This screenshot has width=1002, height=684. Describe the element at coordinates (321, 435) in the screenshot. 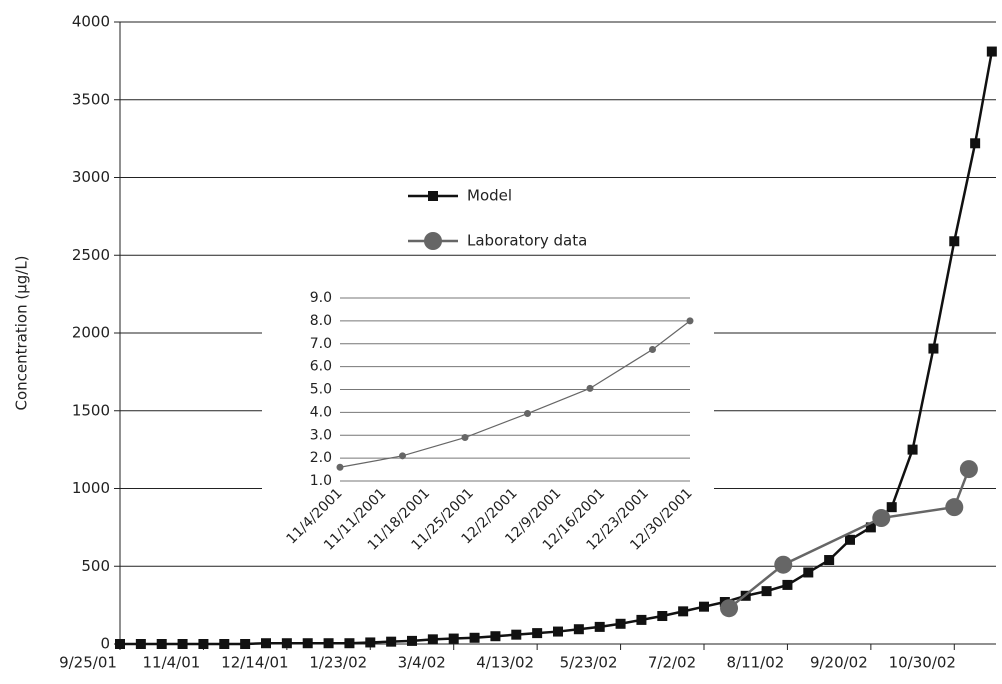

I see `y-tick-label: 3.0` at that location.